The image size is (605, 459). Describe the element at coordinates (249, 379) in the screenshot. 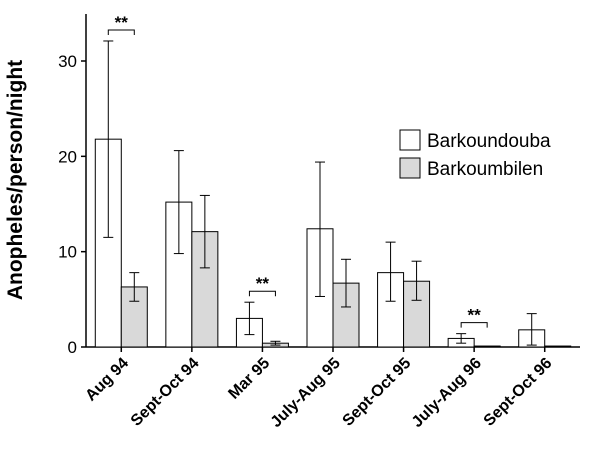

I see `x-tick-label: Mar 95` at that location.